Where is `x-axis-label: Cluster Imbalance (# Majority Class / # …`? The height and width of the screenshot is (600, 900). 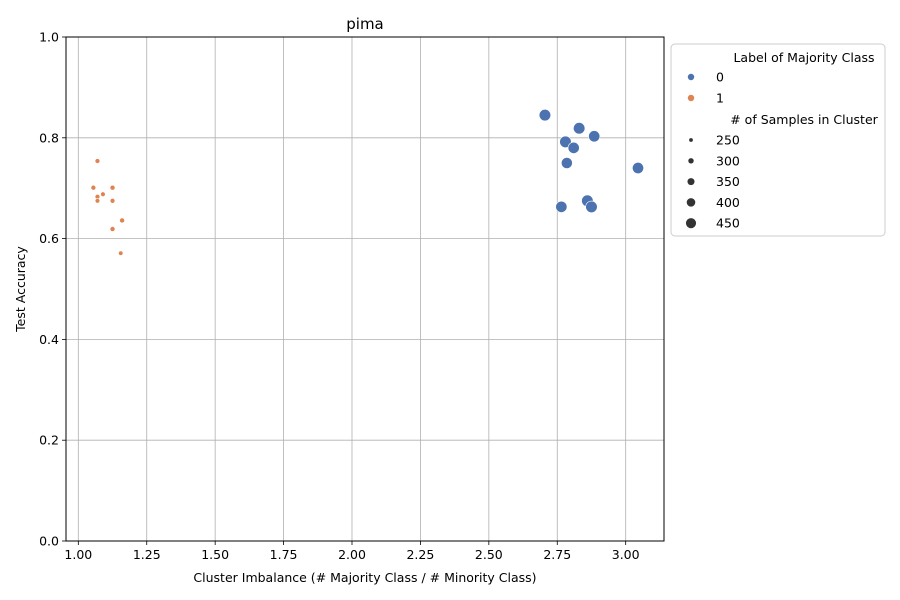 x-axis-label: Cluster Imbalance (# Majority Class / # … is located at coordinates (364, 577).